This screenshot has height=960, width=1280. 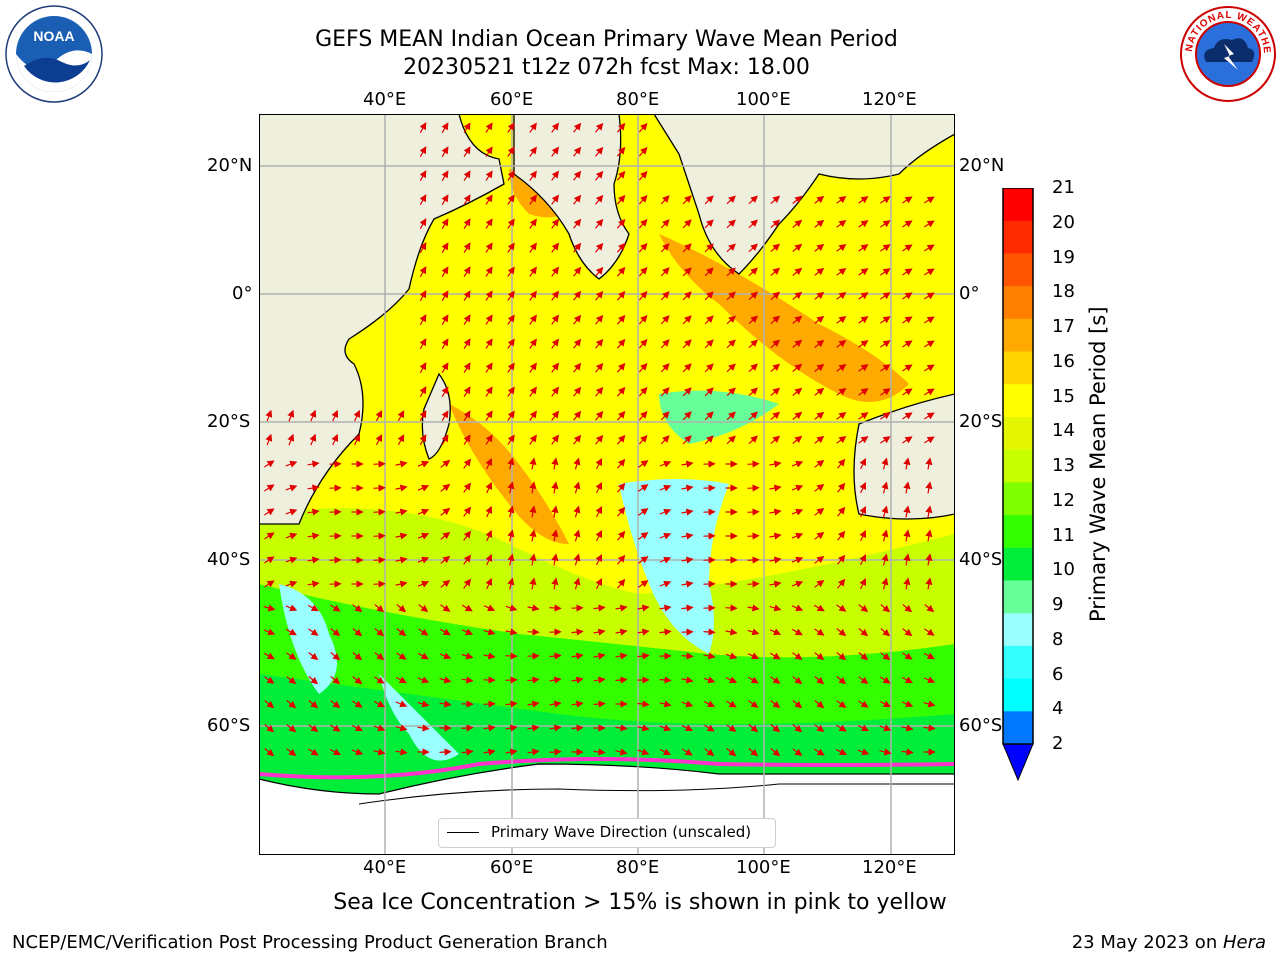 I want to click on footer-date-text: 23 May 2023 on, so click(x=1147, y=942).